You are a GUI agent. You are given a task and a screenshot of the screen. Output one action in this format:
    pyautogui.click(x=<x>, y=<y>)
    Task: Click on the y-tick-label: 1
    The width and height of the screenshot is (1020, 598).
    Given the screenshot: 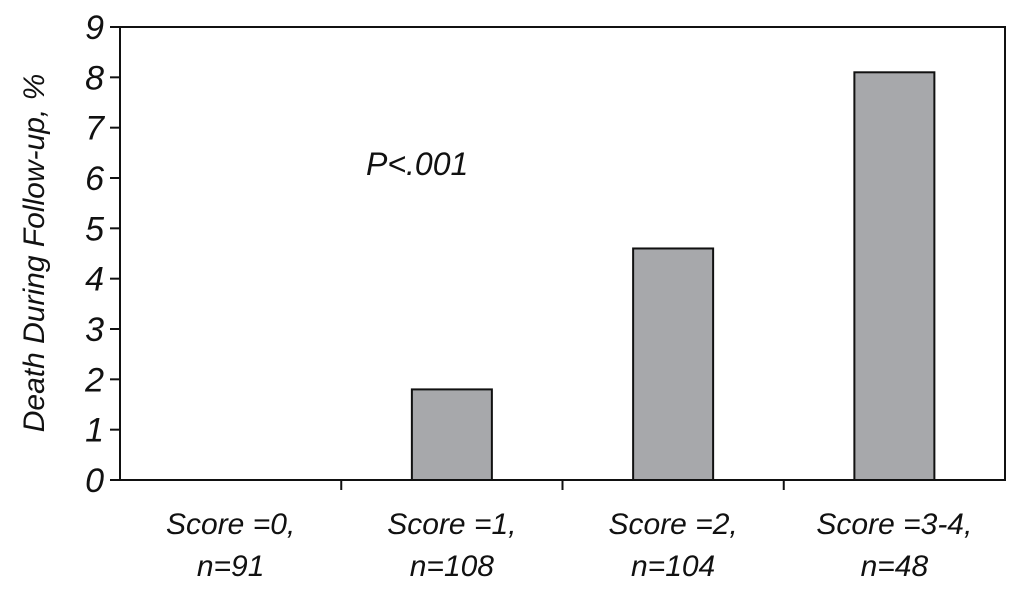 What is the action you would take?
    pyautogui.click(x=94, y=431)
    